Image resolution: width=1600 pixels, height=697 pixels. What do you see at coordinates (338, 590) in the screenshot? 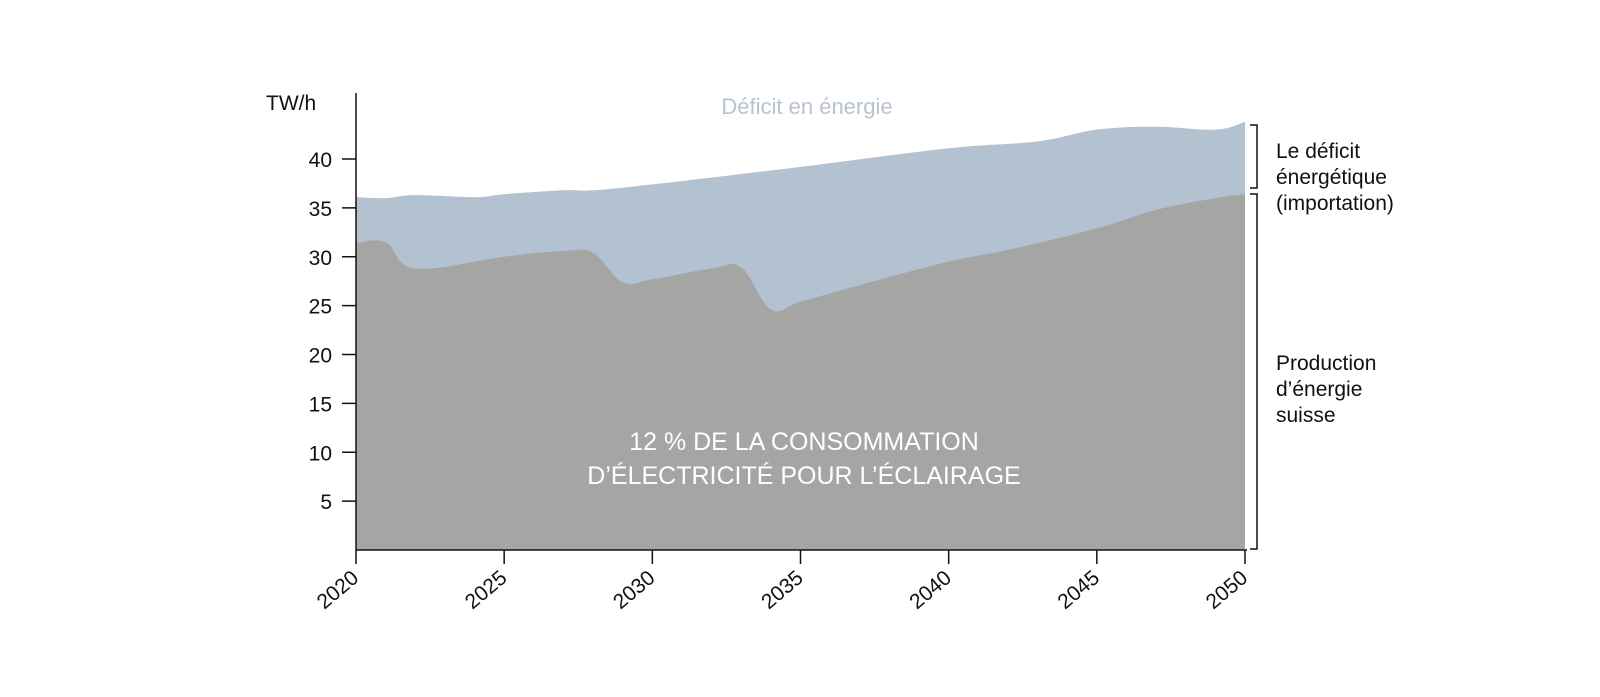
I see `x-tick-label: 2020` at bounding box center [338, 590].